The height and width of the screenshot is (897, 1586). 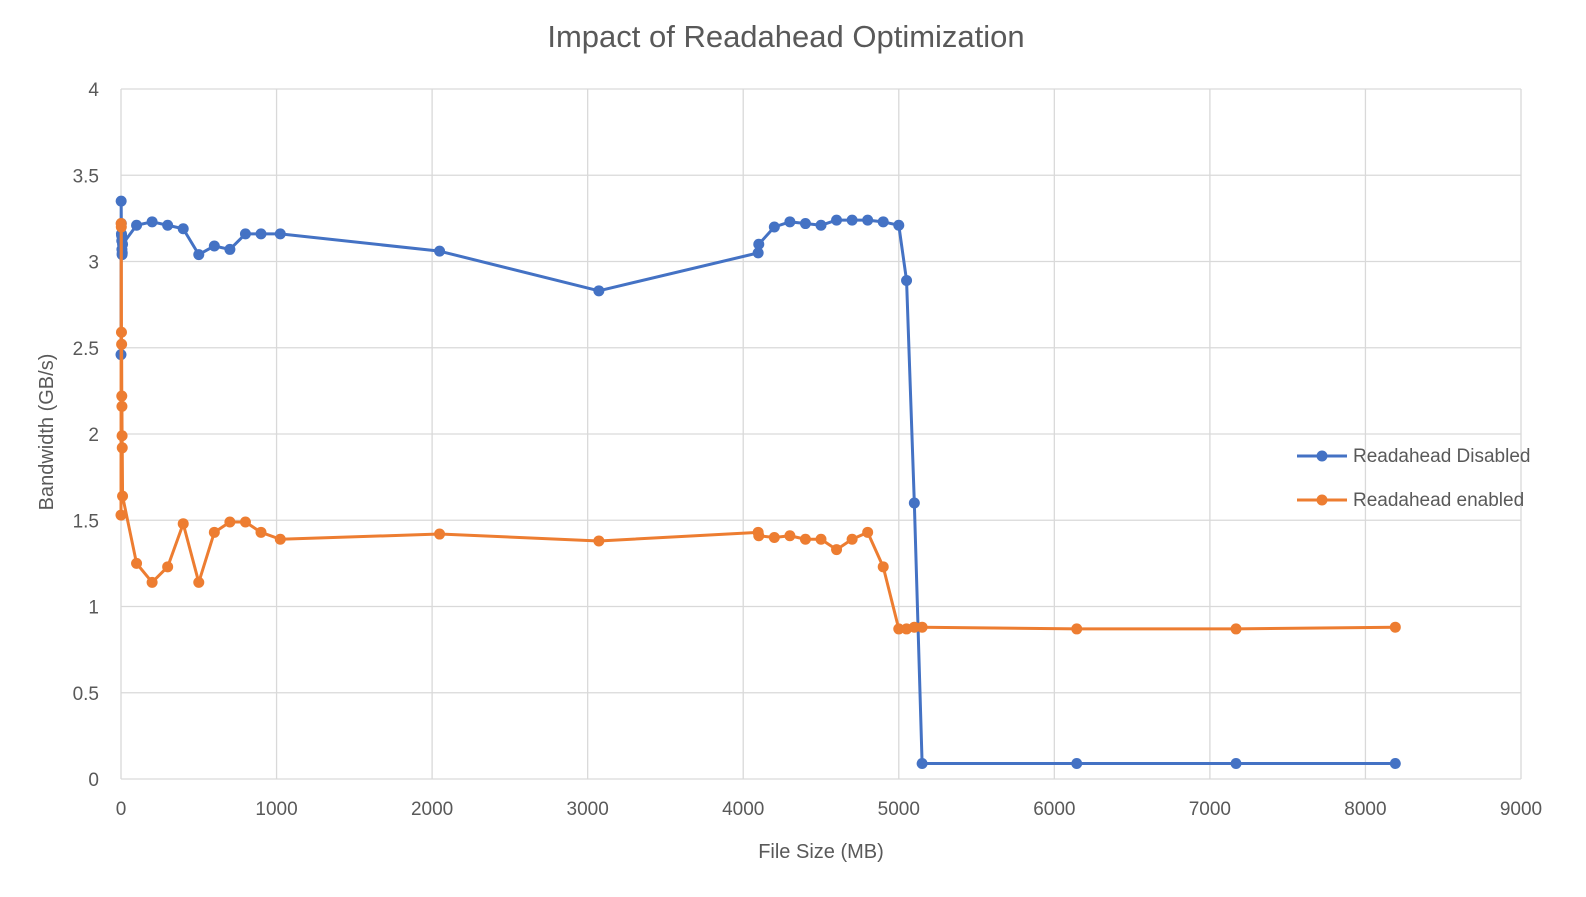 I want to click on y-tick-label: 3.5, so click(x=86, y=176).